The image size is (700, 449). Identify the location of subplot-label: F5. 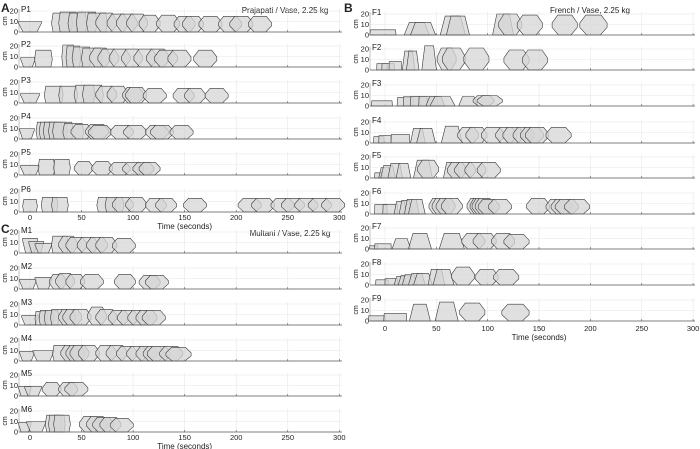
(377, 155).